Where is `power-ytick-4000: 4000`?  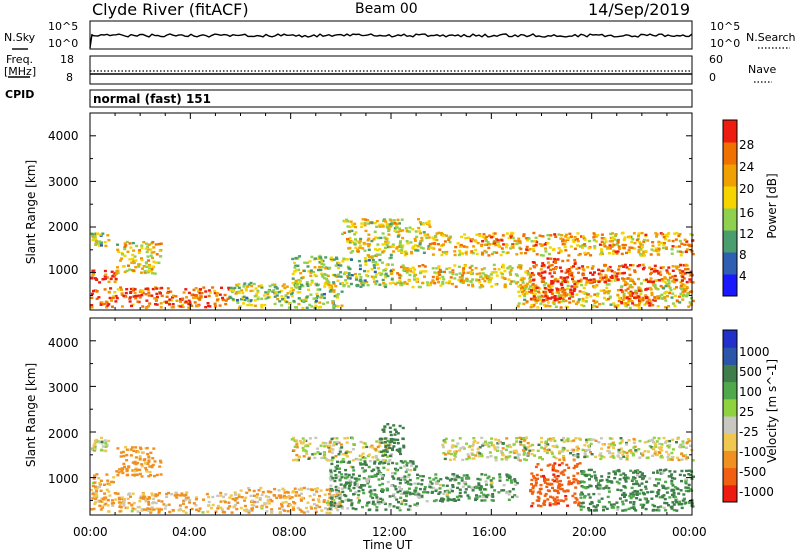 power-ytick-4000: 4000 is located at coordinates (63, 136).